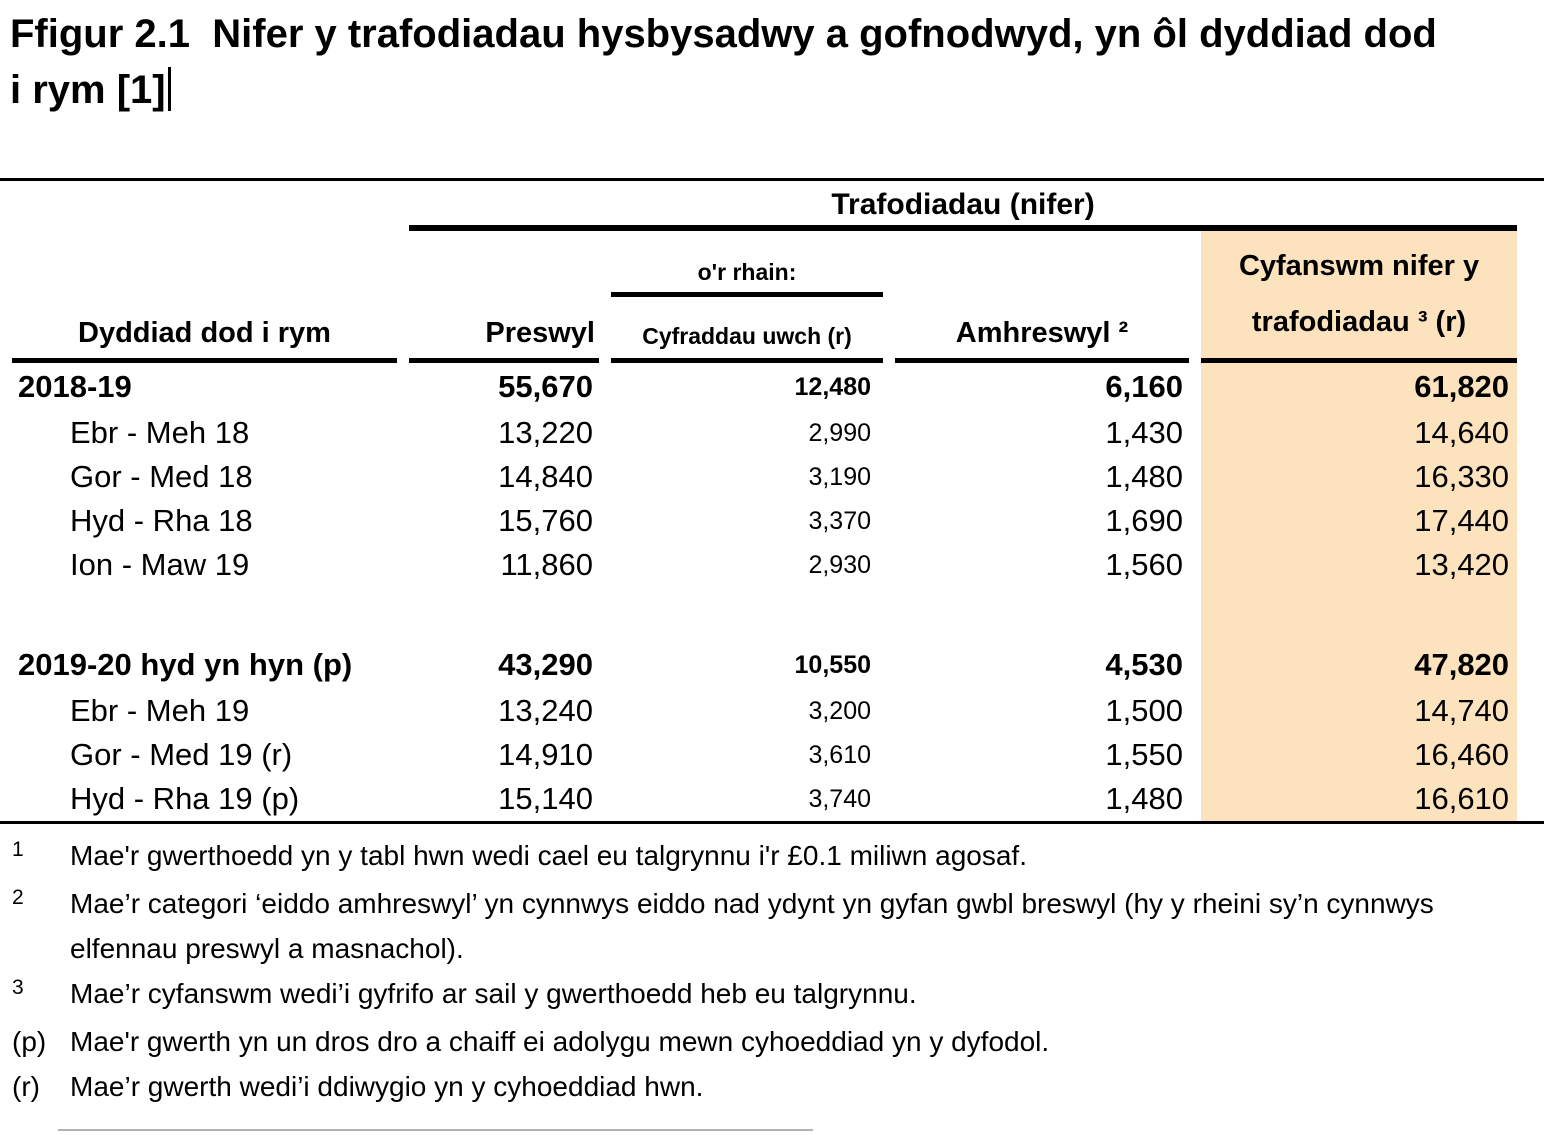  I want to click on row-label: Ebr - Meh 18, so click(160, 432).